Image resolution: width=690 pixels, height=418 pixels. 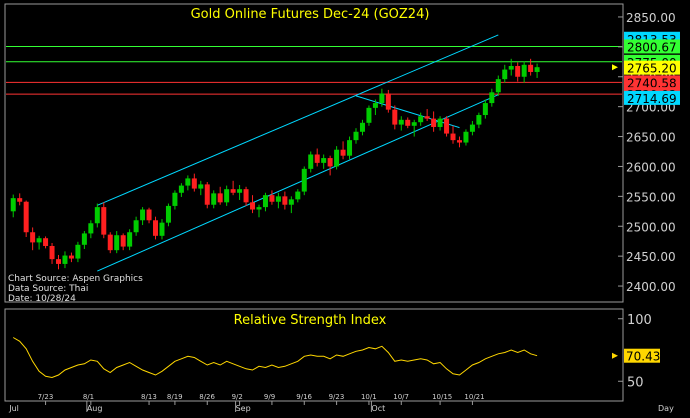 I want to click on rsi-title: Relative Strength Index, so click(x=310, y=320).